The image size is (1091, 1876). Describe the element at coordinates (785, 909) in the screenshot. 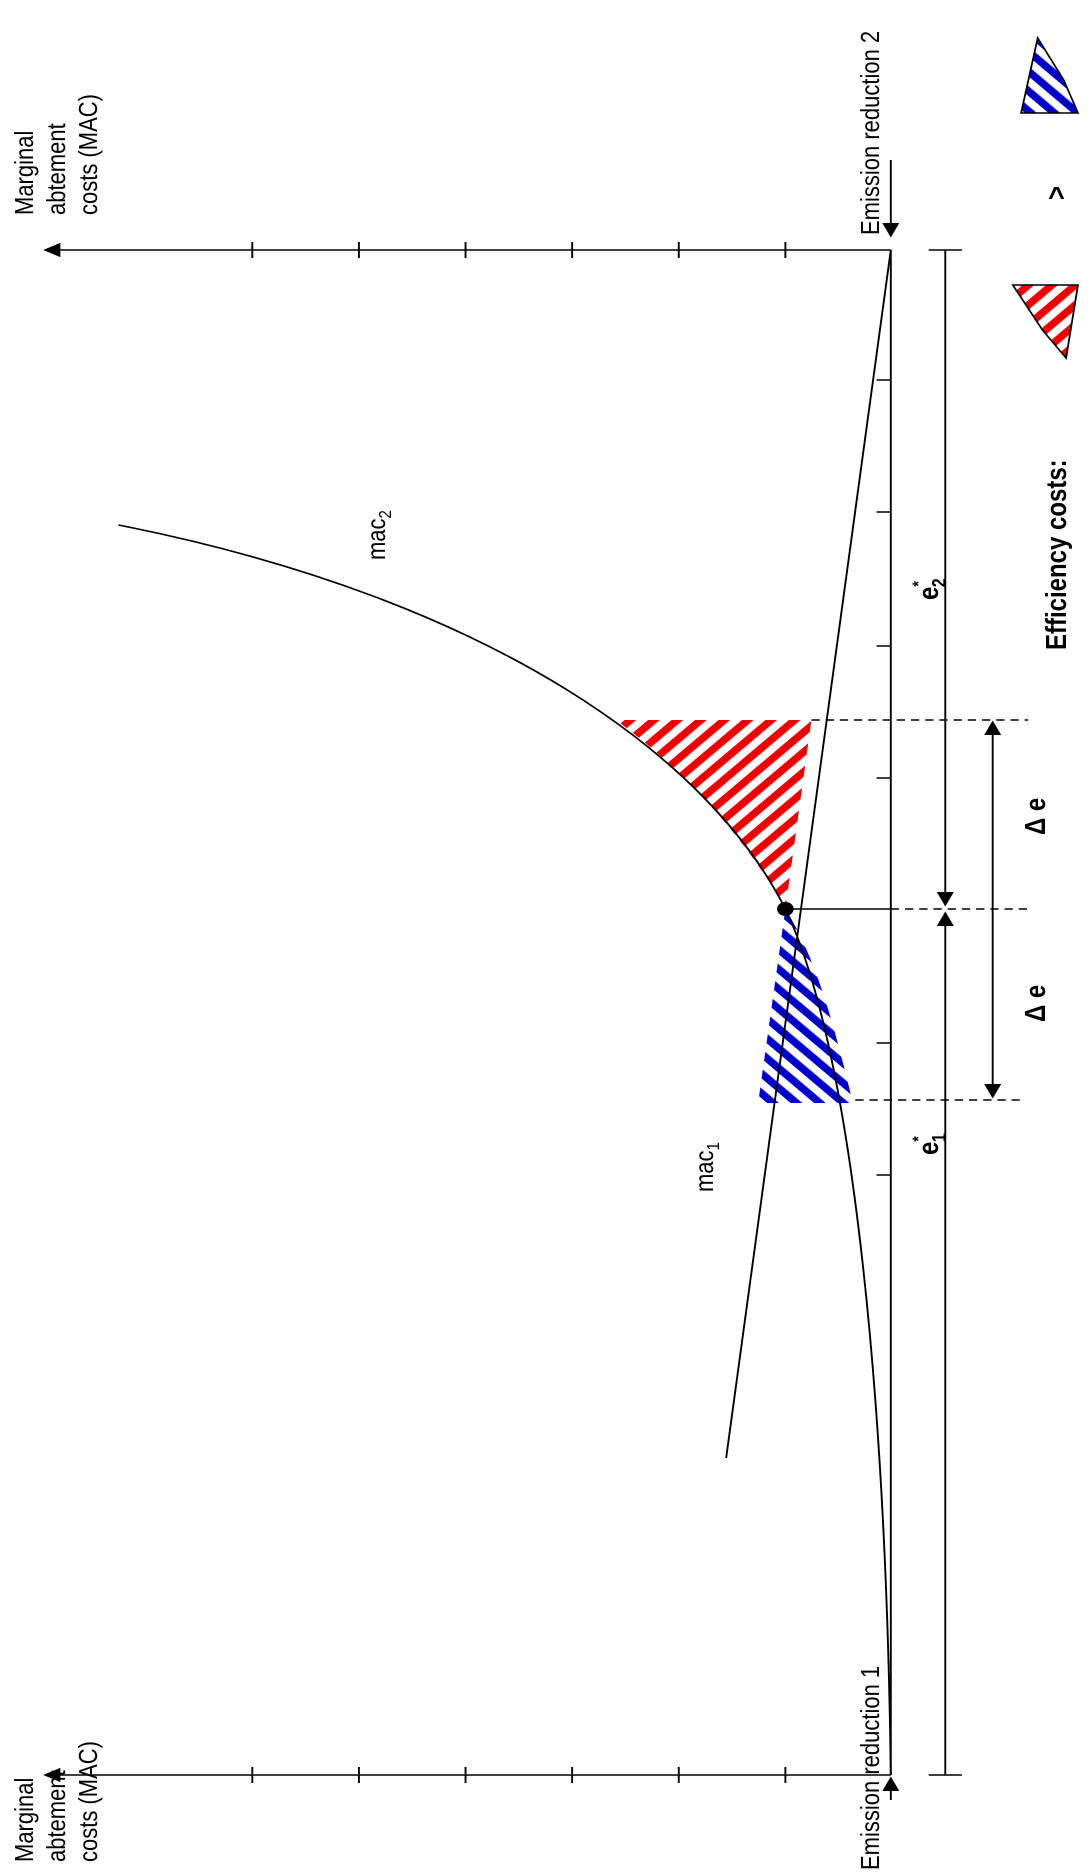

I see `equilibrium-dot` at that location.